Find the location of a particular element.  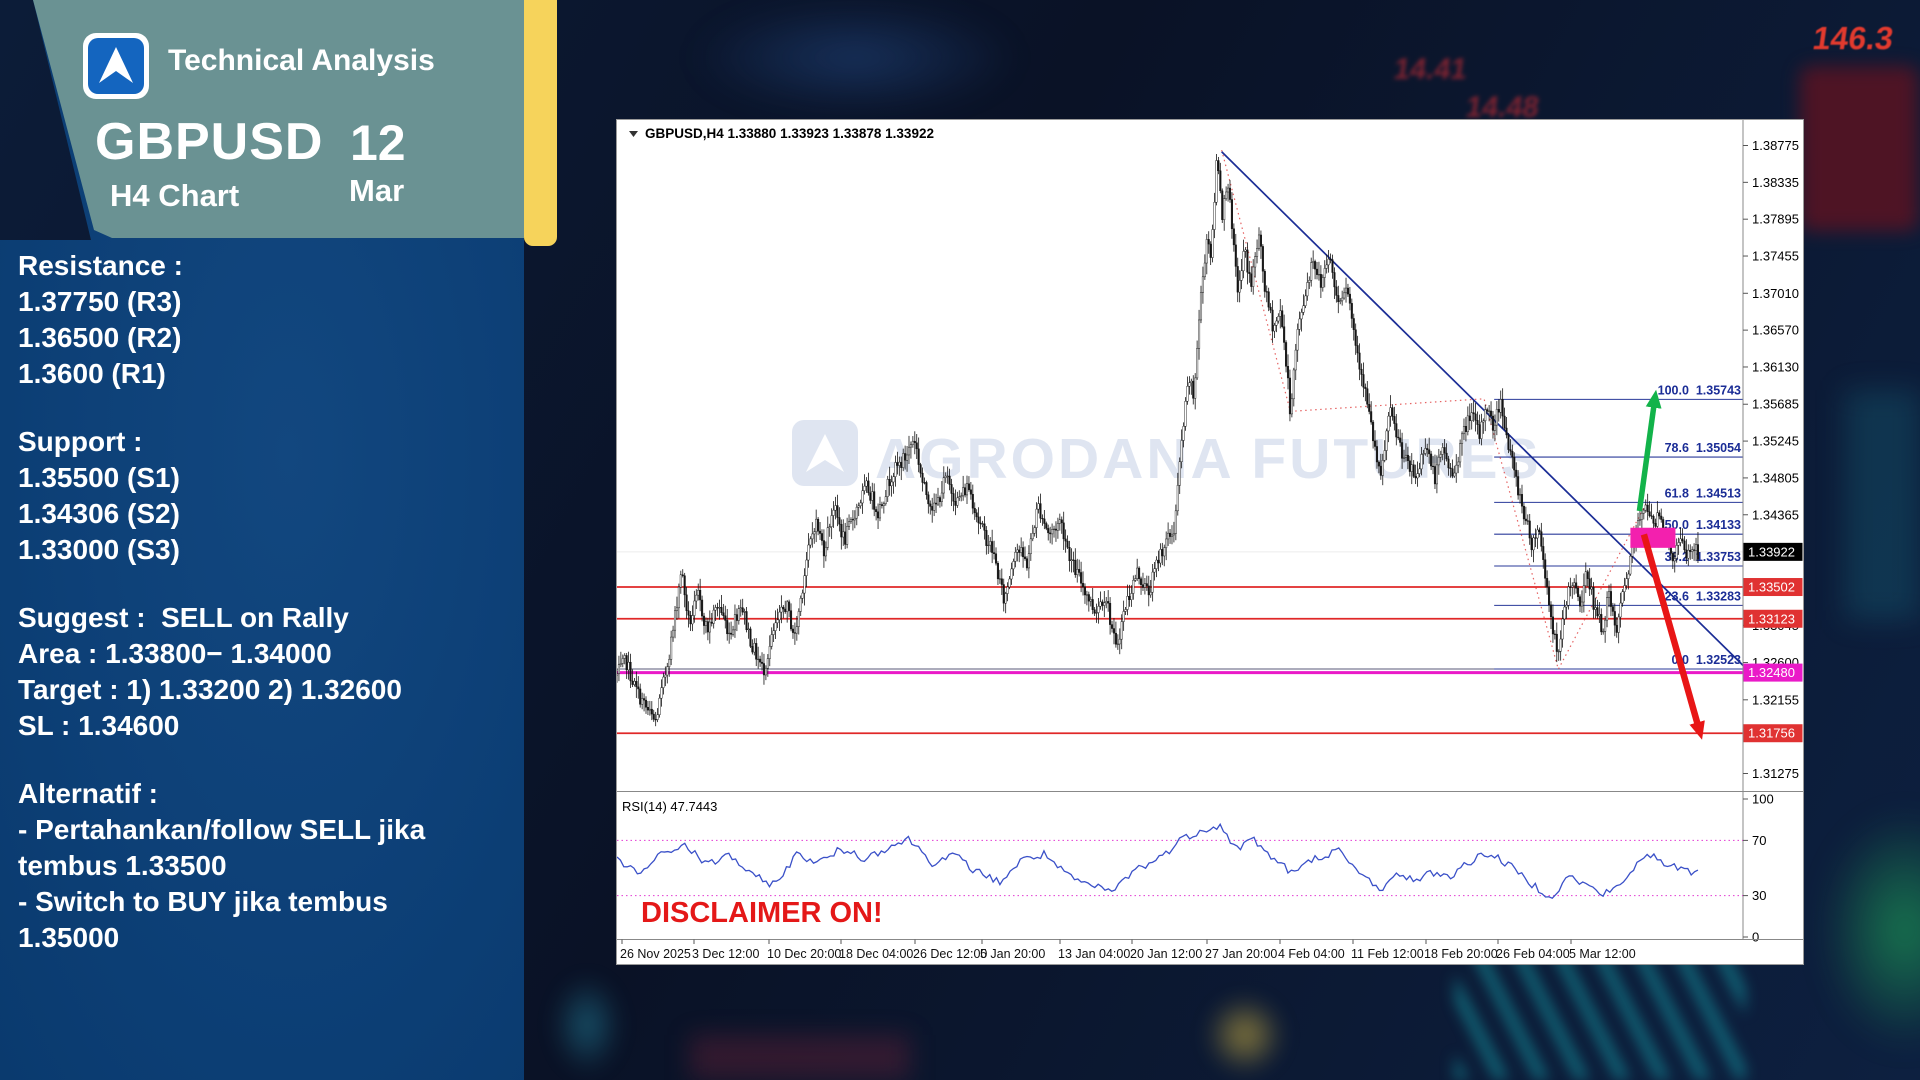

svg-text: 5 Jan 20:00 is located at coordinates (1012, 954).